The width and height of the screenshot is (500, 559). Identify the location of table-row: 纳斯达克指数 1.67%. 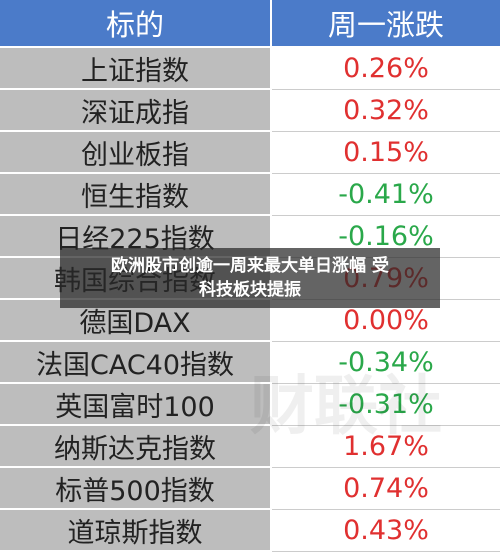
(250, 447).